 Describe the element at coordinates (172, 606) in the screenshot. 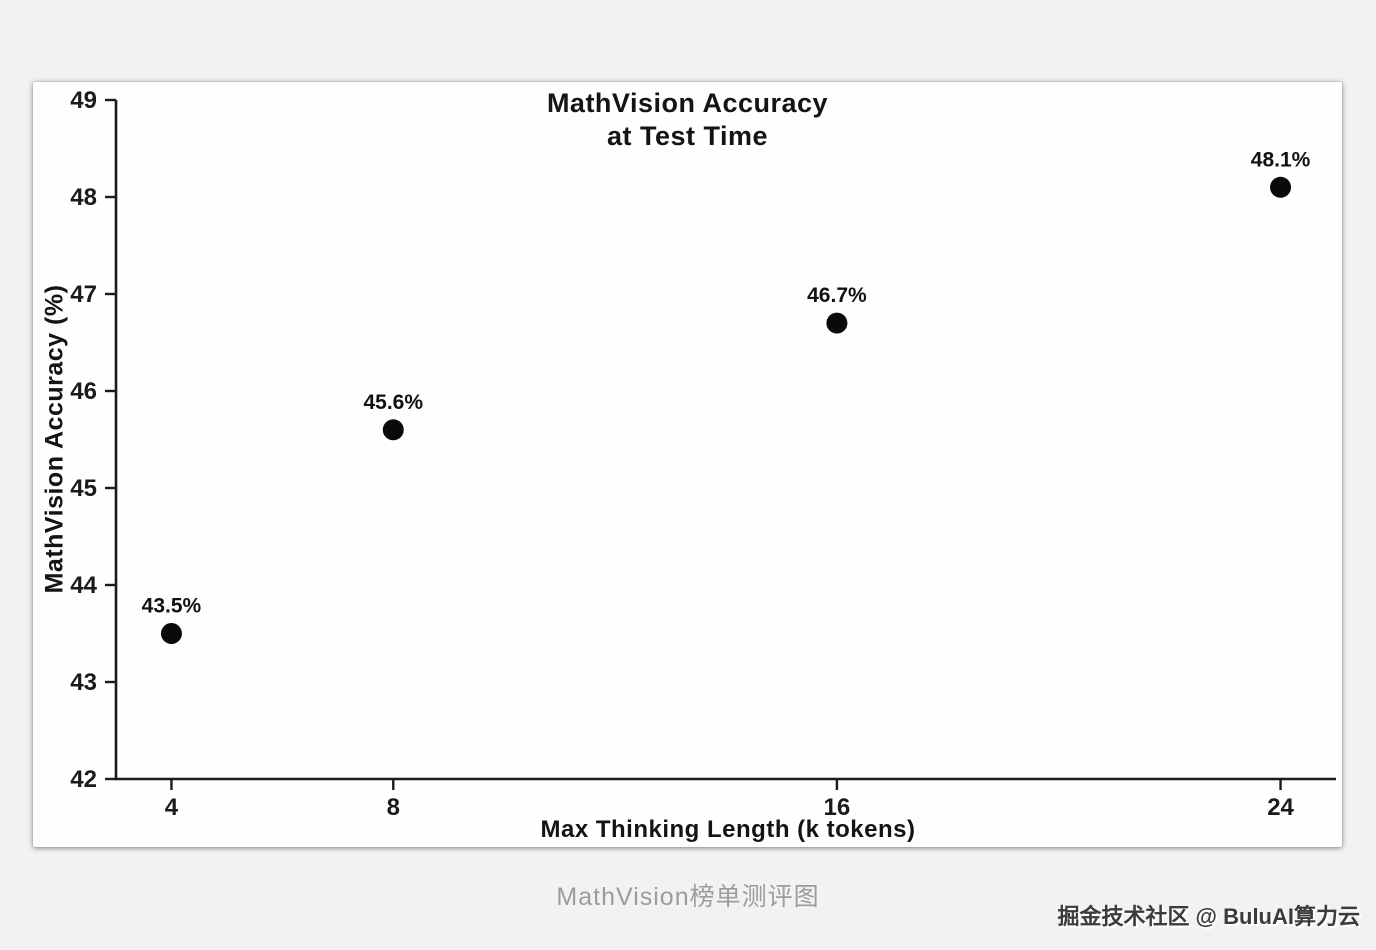

I see `data-point-label: 43.5%` at that location.